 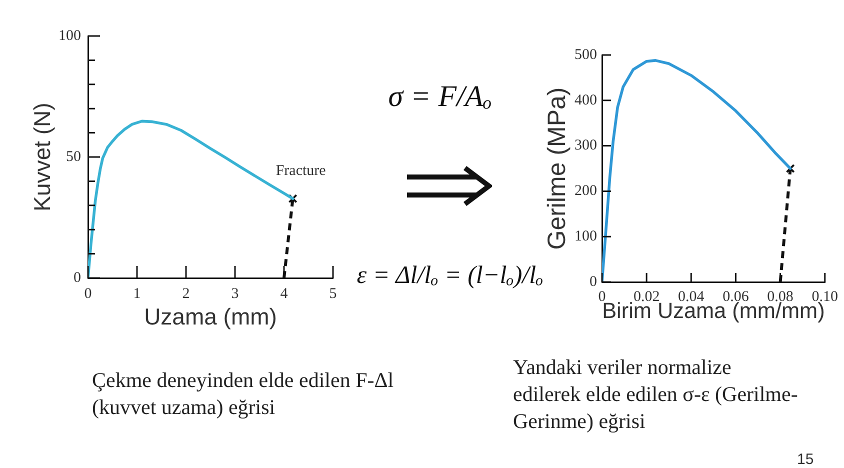 I want to click on text: ε = Δl/lₒ = (l−lₒ)/lₒ, so click(x=450, y=276).